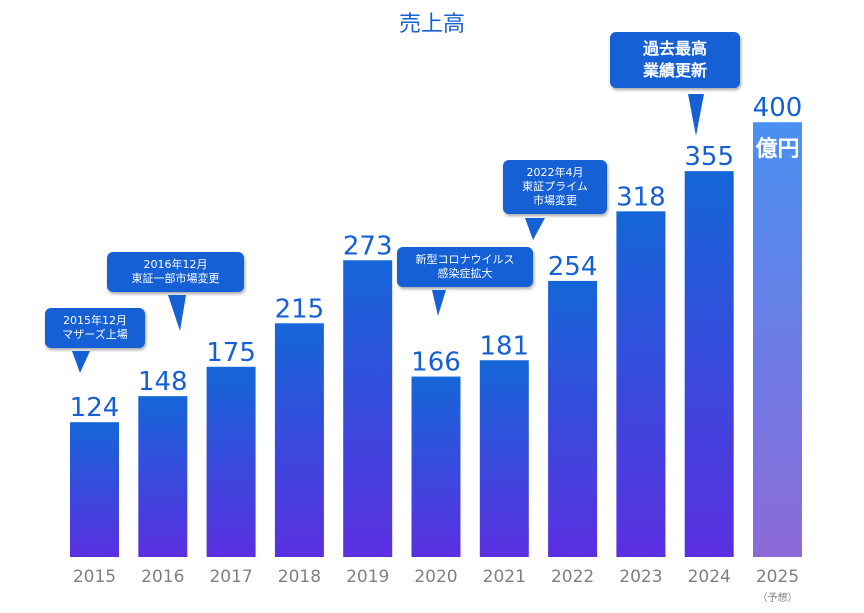 The width and height of the screenshot is (864, 613). Describe the element at coordinates (465, 267) in the screenshot. I see `callout-2020-covid: 新型コロナウイルス 感染症拡大` at that location.